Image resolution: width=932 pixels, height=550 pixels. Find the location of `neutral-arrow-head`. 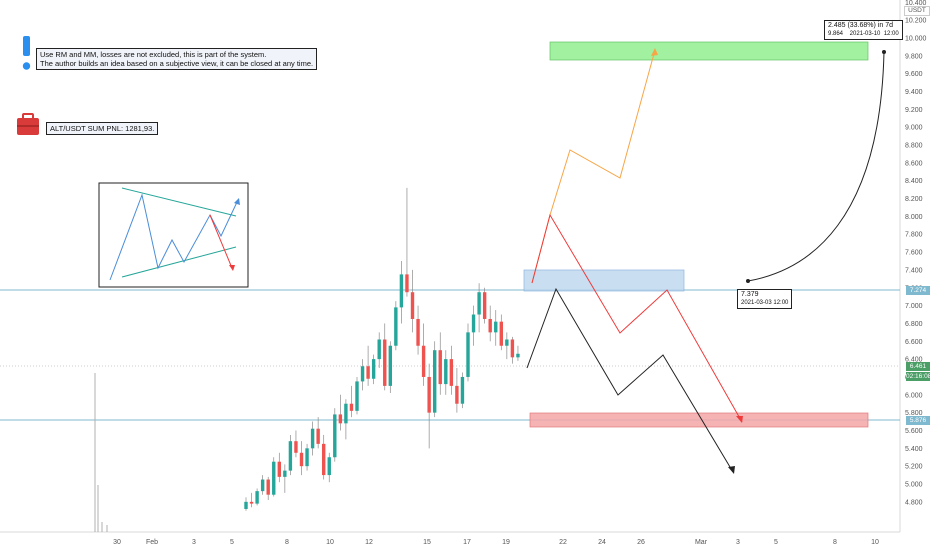

neutral-arrow-head is located at coordinates (731, 470).